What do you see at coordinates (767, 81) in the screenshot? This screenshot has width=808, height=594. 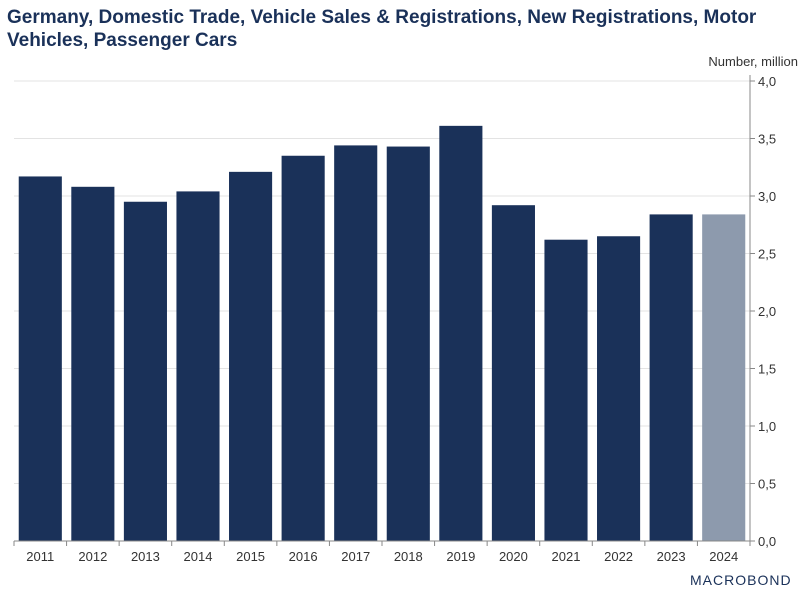 I see `y-tick-label: 4,0` at bounding box center [767, 81].